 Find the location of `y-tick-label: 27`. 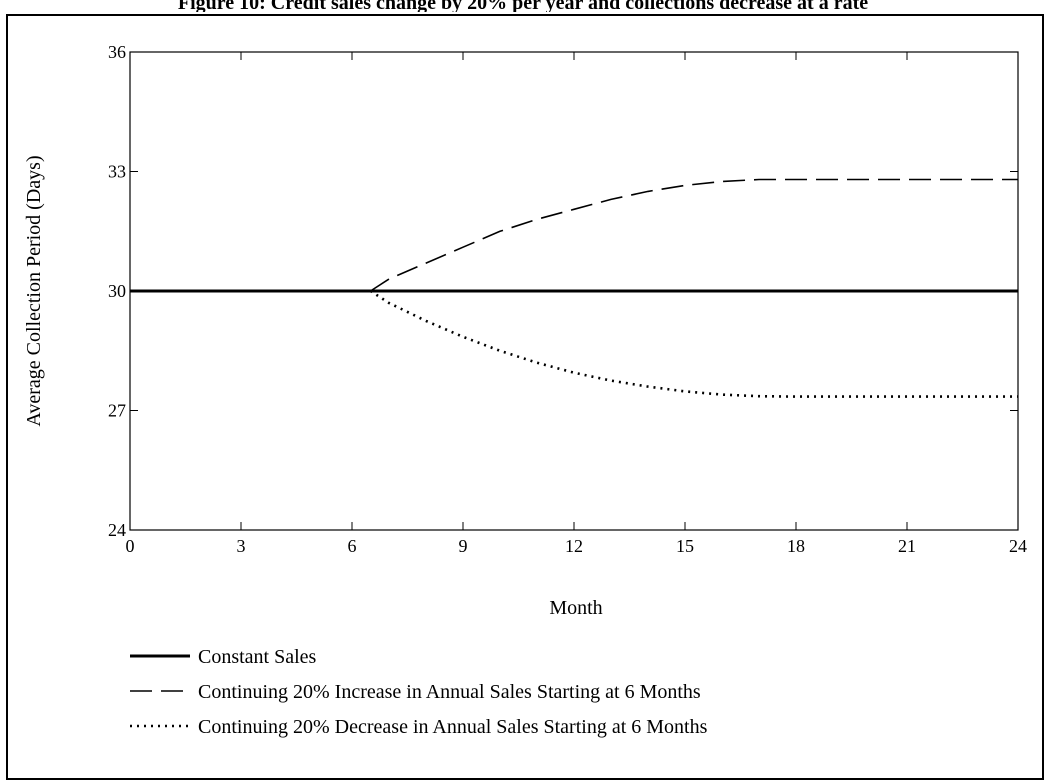

y-tick-label: 27 is located at coordinates (117, 411).